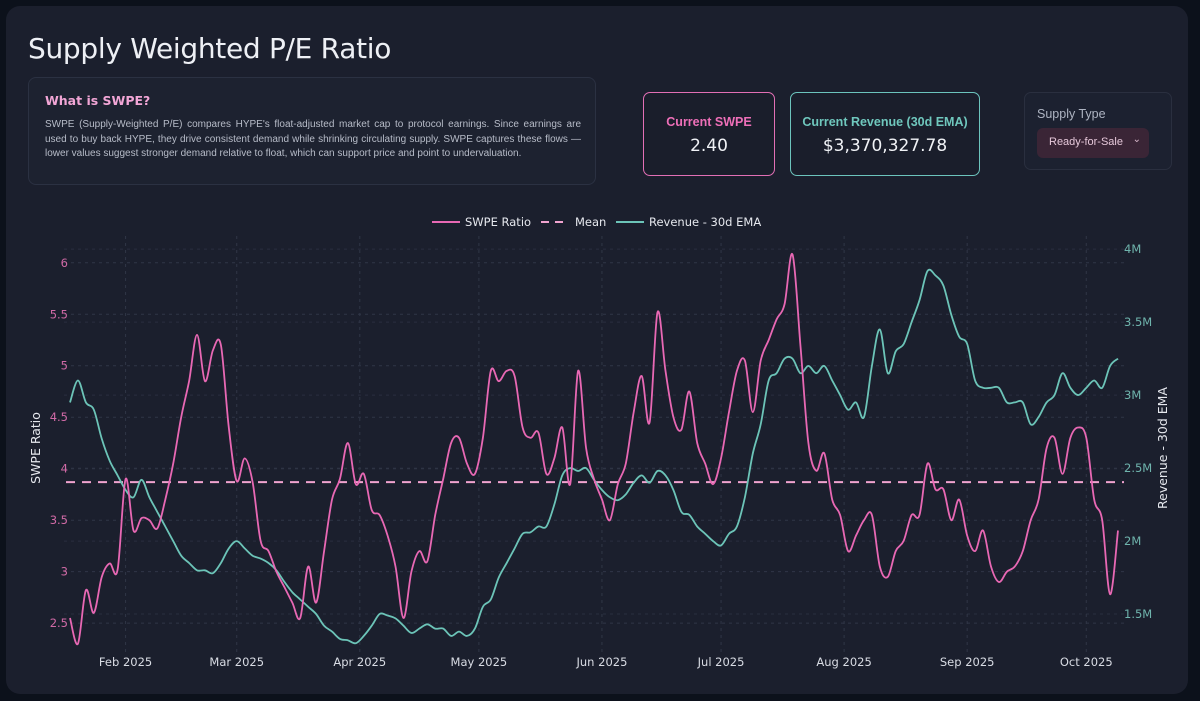 The width and height of the screenshot is (1200, 701). What do you see at coordinates (709, 134) in the screenshot?
I see `current-swpe-card: Current SWPE 2.40` at bounding box center [709, 134].